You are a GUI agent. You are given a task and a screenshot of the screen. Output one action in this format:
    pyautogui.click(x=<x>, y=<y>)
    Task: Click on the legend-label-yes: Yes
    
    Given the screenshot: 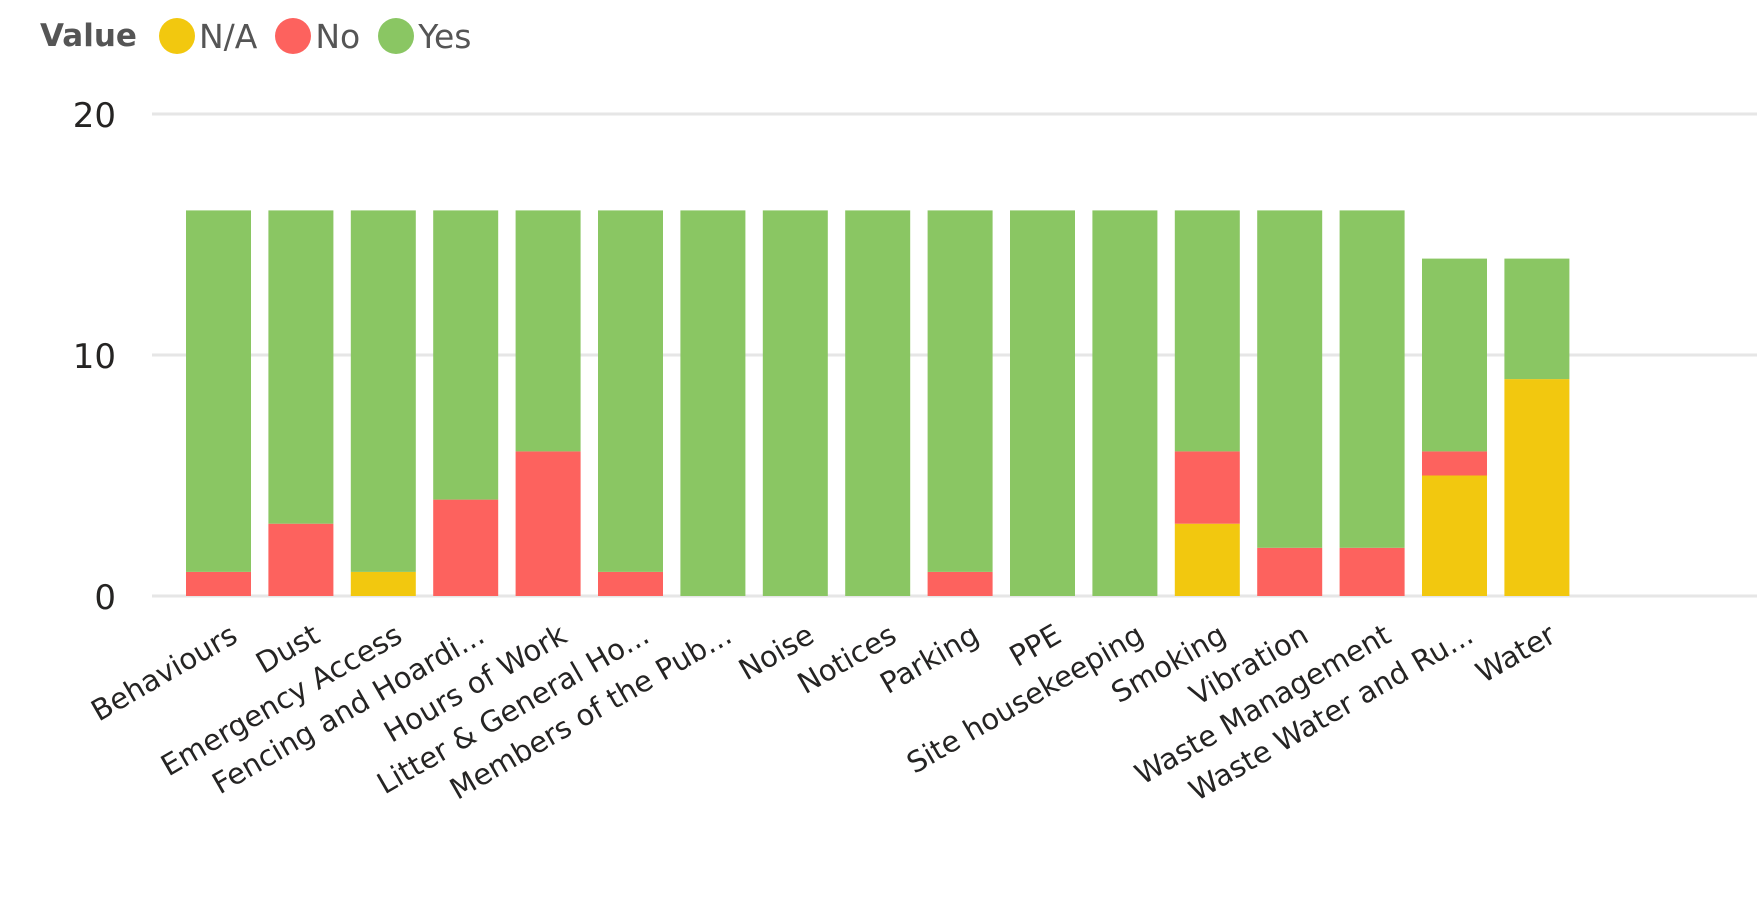 What is the action you would take?
    pyautogui.click(x=445, y=36)
    